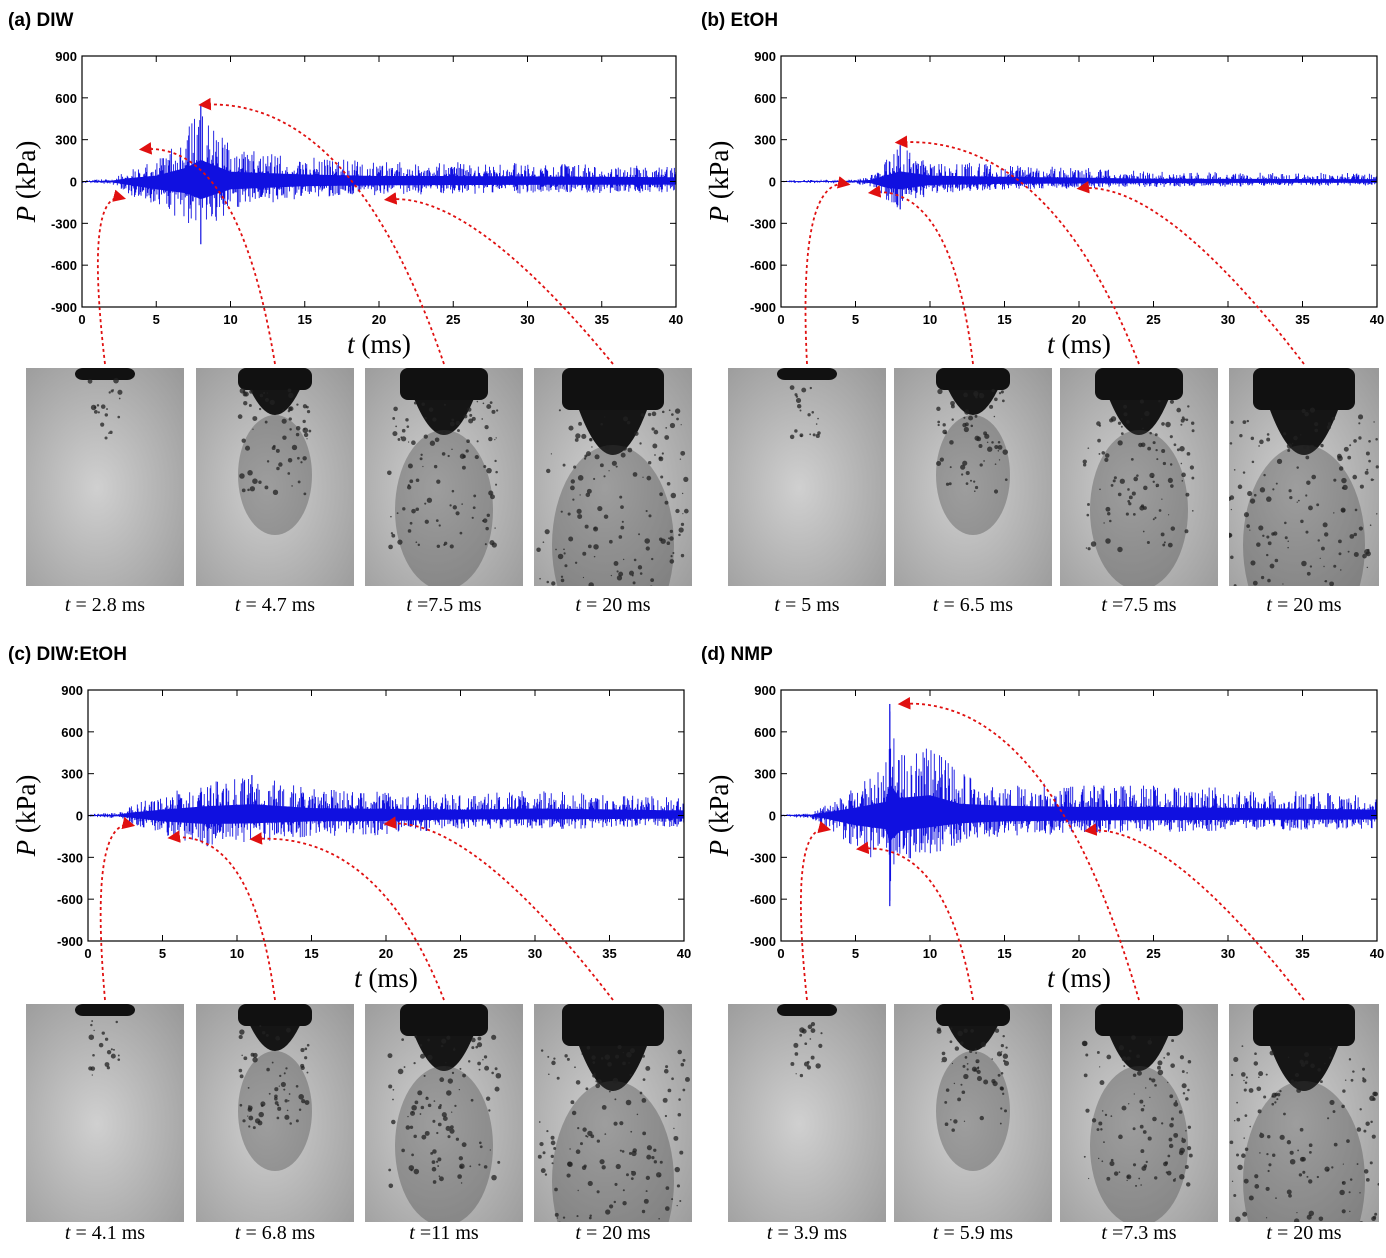  Describe the element at coordinates (973, 605) in the screenshot. I see `frame-caption: t = 6.5 ms` at that location.